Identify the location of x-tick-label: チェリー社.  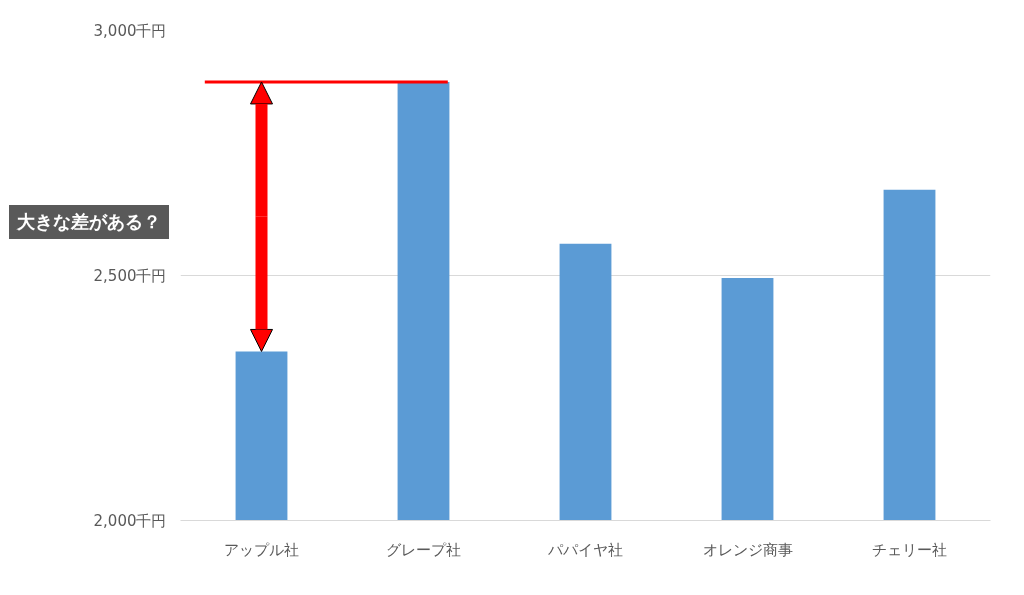
(909, 549).